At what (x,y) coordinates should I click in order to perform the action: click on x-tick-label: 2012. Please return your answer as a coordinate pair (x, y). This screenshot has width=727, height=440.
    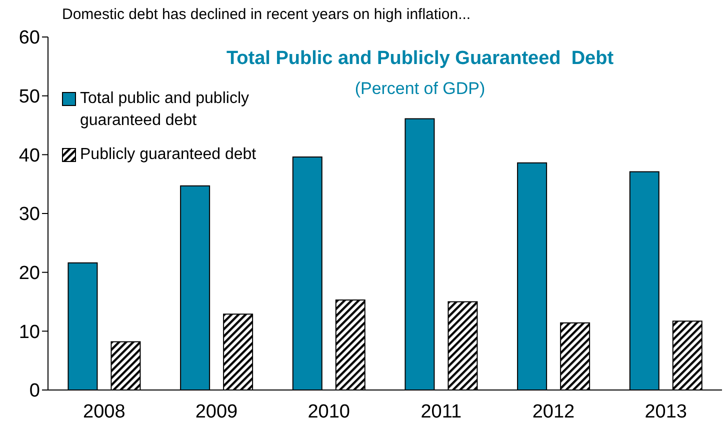
    Looking at the image, I should click on (553, 411).